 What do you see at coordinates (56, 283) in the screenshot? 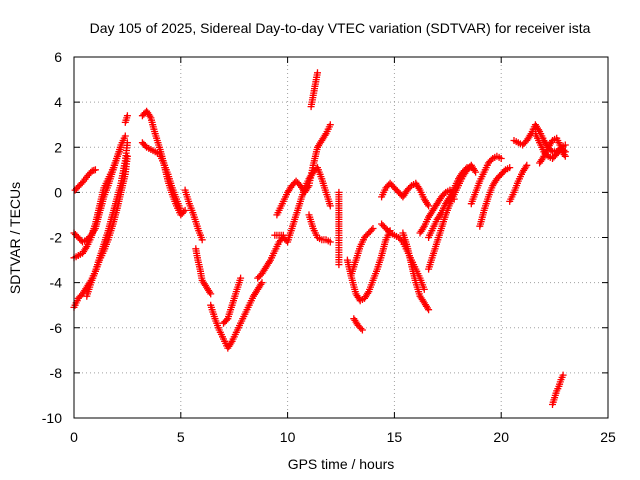
I see `y-tick-label: -4` at bounding box center [56, 283].